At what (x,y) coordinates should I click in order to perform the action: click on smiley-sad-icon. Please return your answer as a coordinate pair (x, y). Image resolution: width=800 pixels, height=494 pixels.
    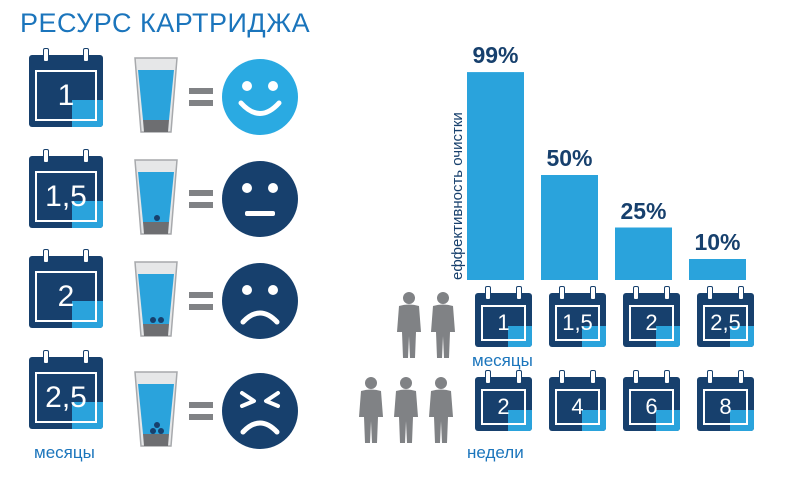
    Looking at the image, I should click on (260, 301).